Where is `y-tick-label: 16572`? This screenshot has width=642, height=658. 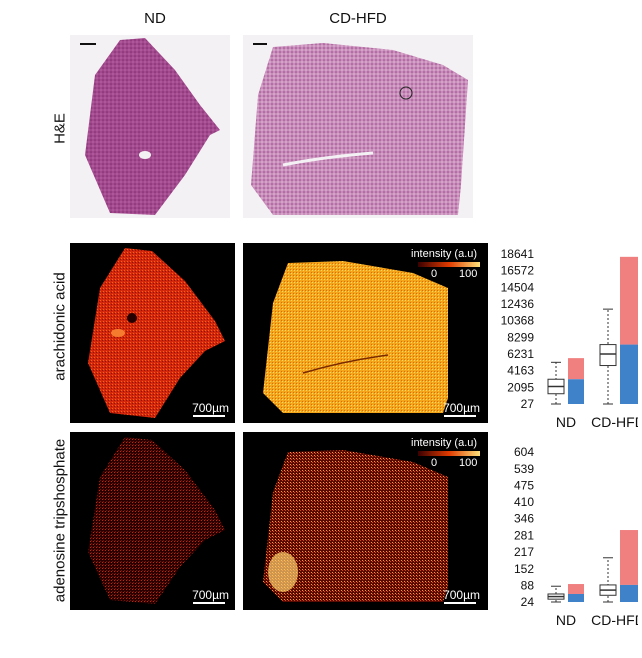
y-tick-label: 16572 is located at coordinates (518, 271).